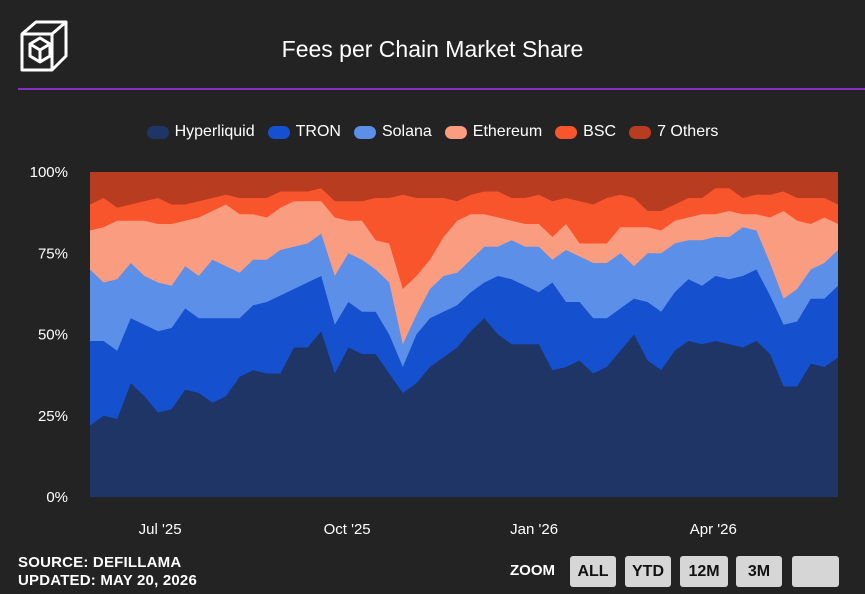 The height and width of the screenshot is (594, 865). Describe the element at coordinates (347, 529) in the screenshot. I see `x-tick-label: Oct '25` at that location.